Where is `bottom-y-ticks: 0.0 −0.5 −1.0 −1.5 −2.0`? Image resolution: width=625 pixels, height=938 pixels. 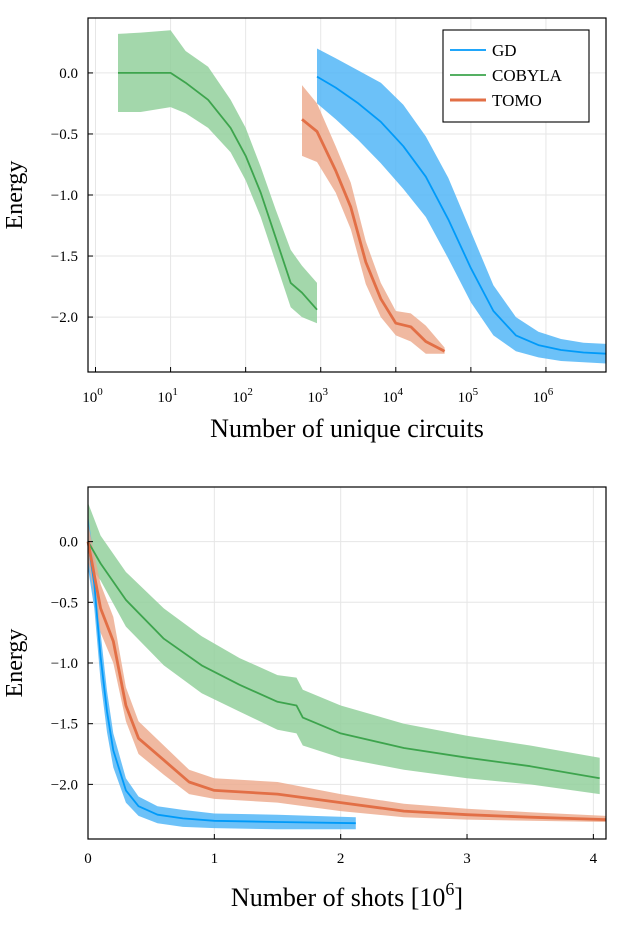 bottom-y-ticks: 0.0 −0.5 −1.0 −1.5 −2.0 is located at coordinates (72, 664).